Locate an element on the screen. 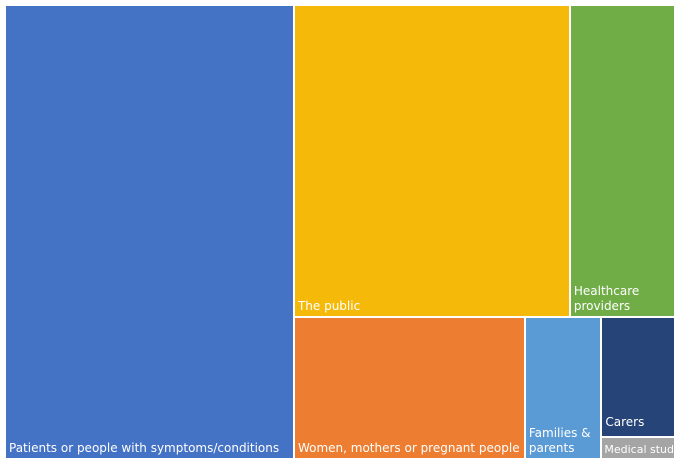  treemap-tile-label: Medical students is located at coordinates (639, 449).